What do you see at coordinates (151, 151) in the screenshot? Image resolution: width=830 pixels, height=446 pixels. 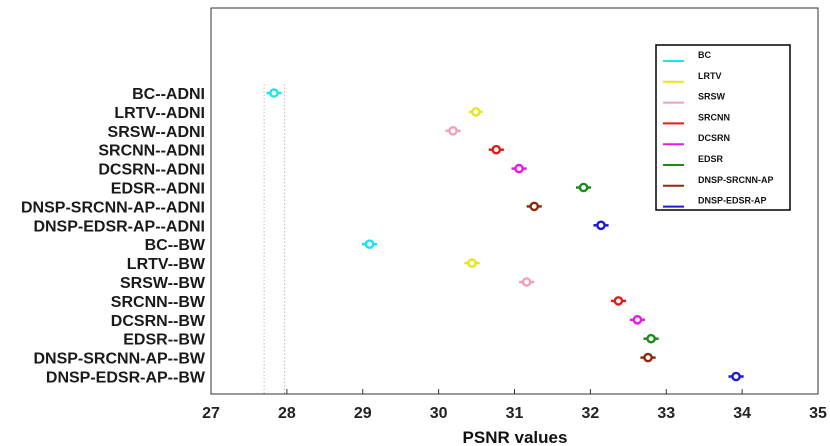 I see `category-label: SRCNN--ADNI` at bounding box center [151, 151].